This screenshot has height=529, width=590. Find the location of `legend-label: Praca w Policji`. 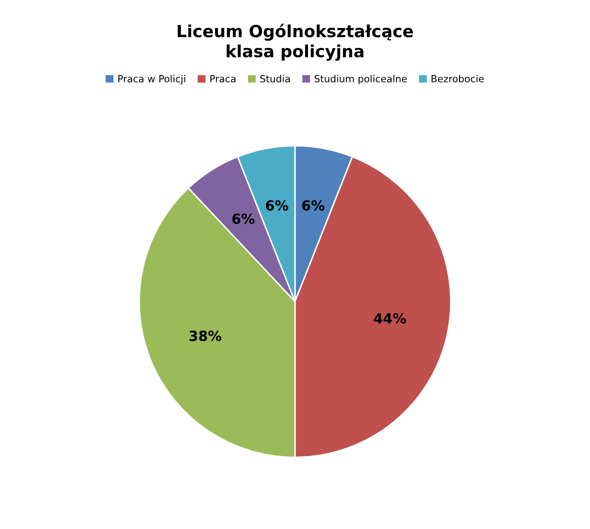

legend-label: Praca w Policji is located at coordinates (152, 79).